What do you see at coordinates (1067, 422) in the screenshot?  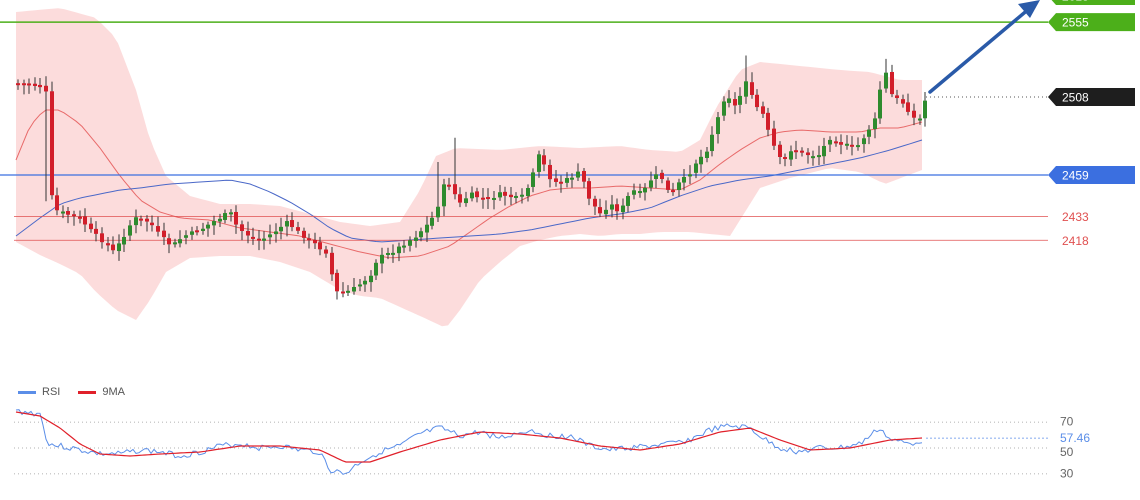 I see `rsi-label-70: 70` at bounding box center [1067, 422].